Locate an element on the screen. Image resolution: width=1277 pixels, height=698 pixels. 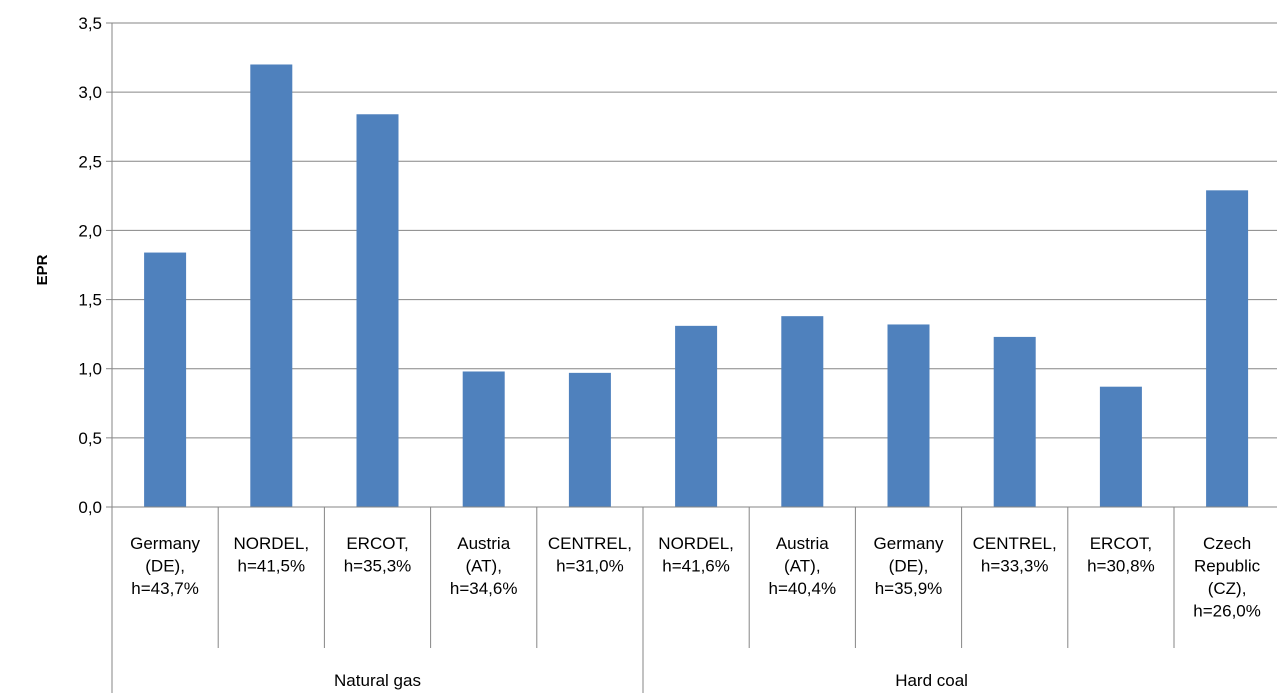
category-label: ERCOT, h=30,8% is located at coordinates (1121, 555).